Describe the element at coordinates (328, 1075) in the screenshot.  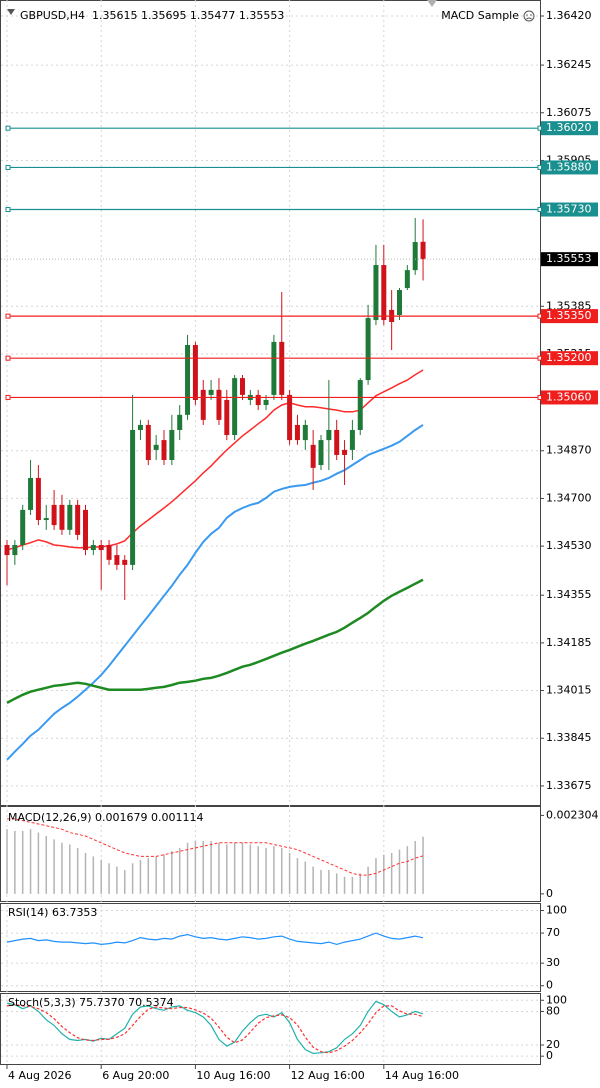
I see `x-tick-label: 12 Aug 16:00` at that location.